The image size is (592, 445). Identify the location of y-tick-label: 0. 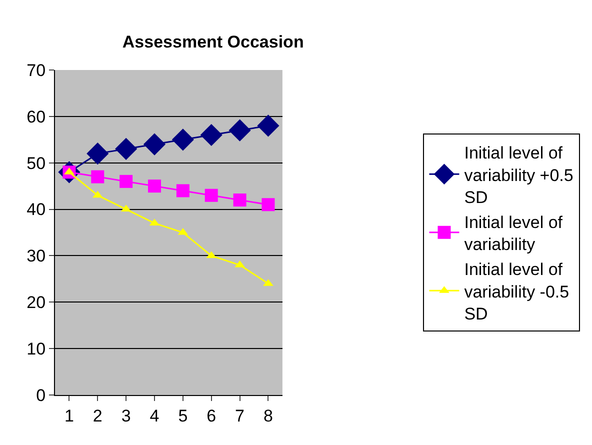
(41, 395).